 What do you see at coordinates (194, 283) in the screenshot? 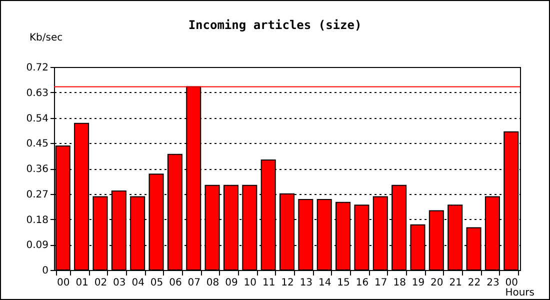
I see `x-tick-label: 07` at bounding box center [194, 283].